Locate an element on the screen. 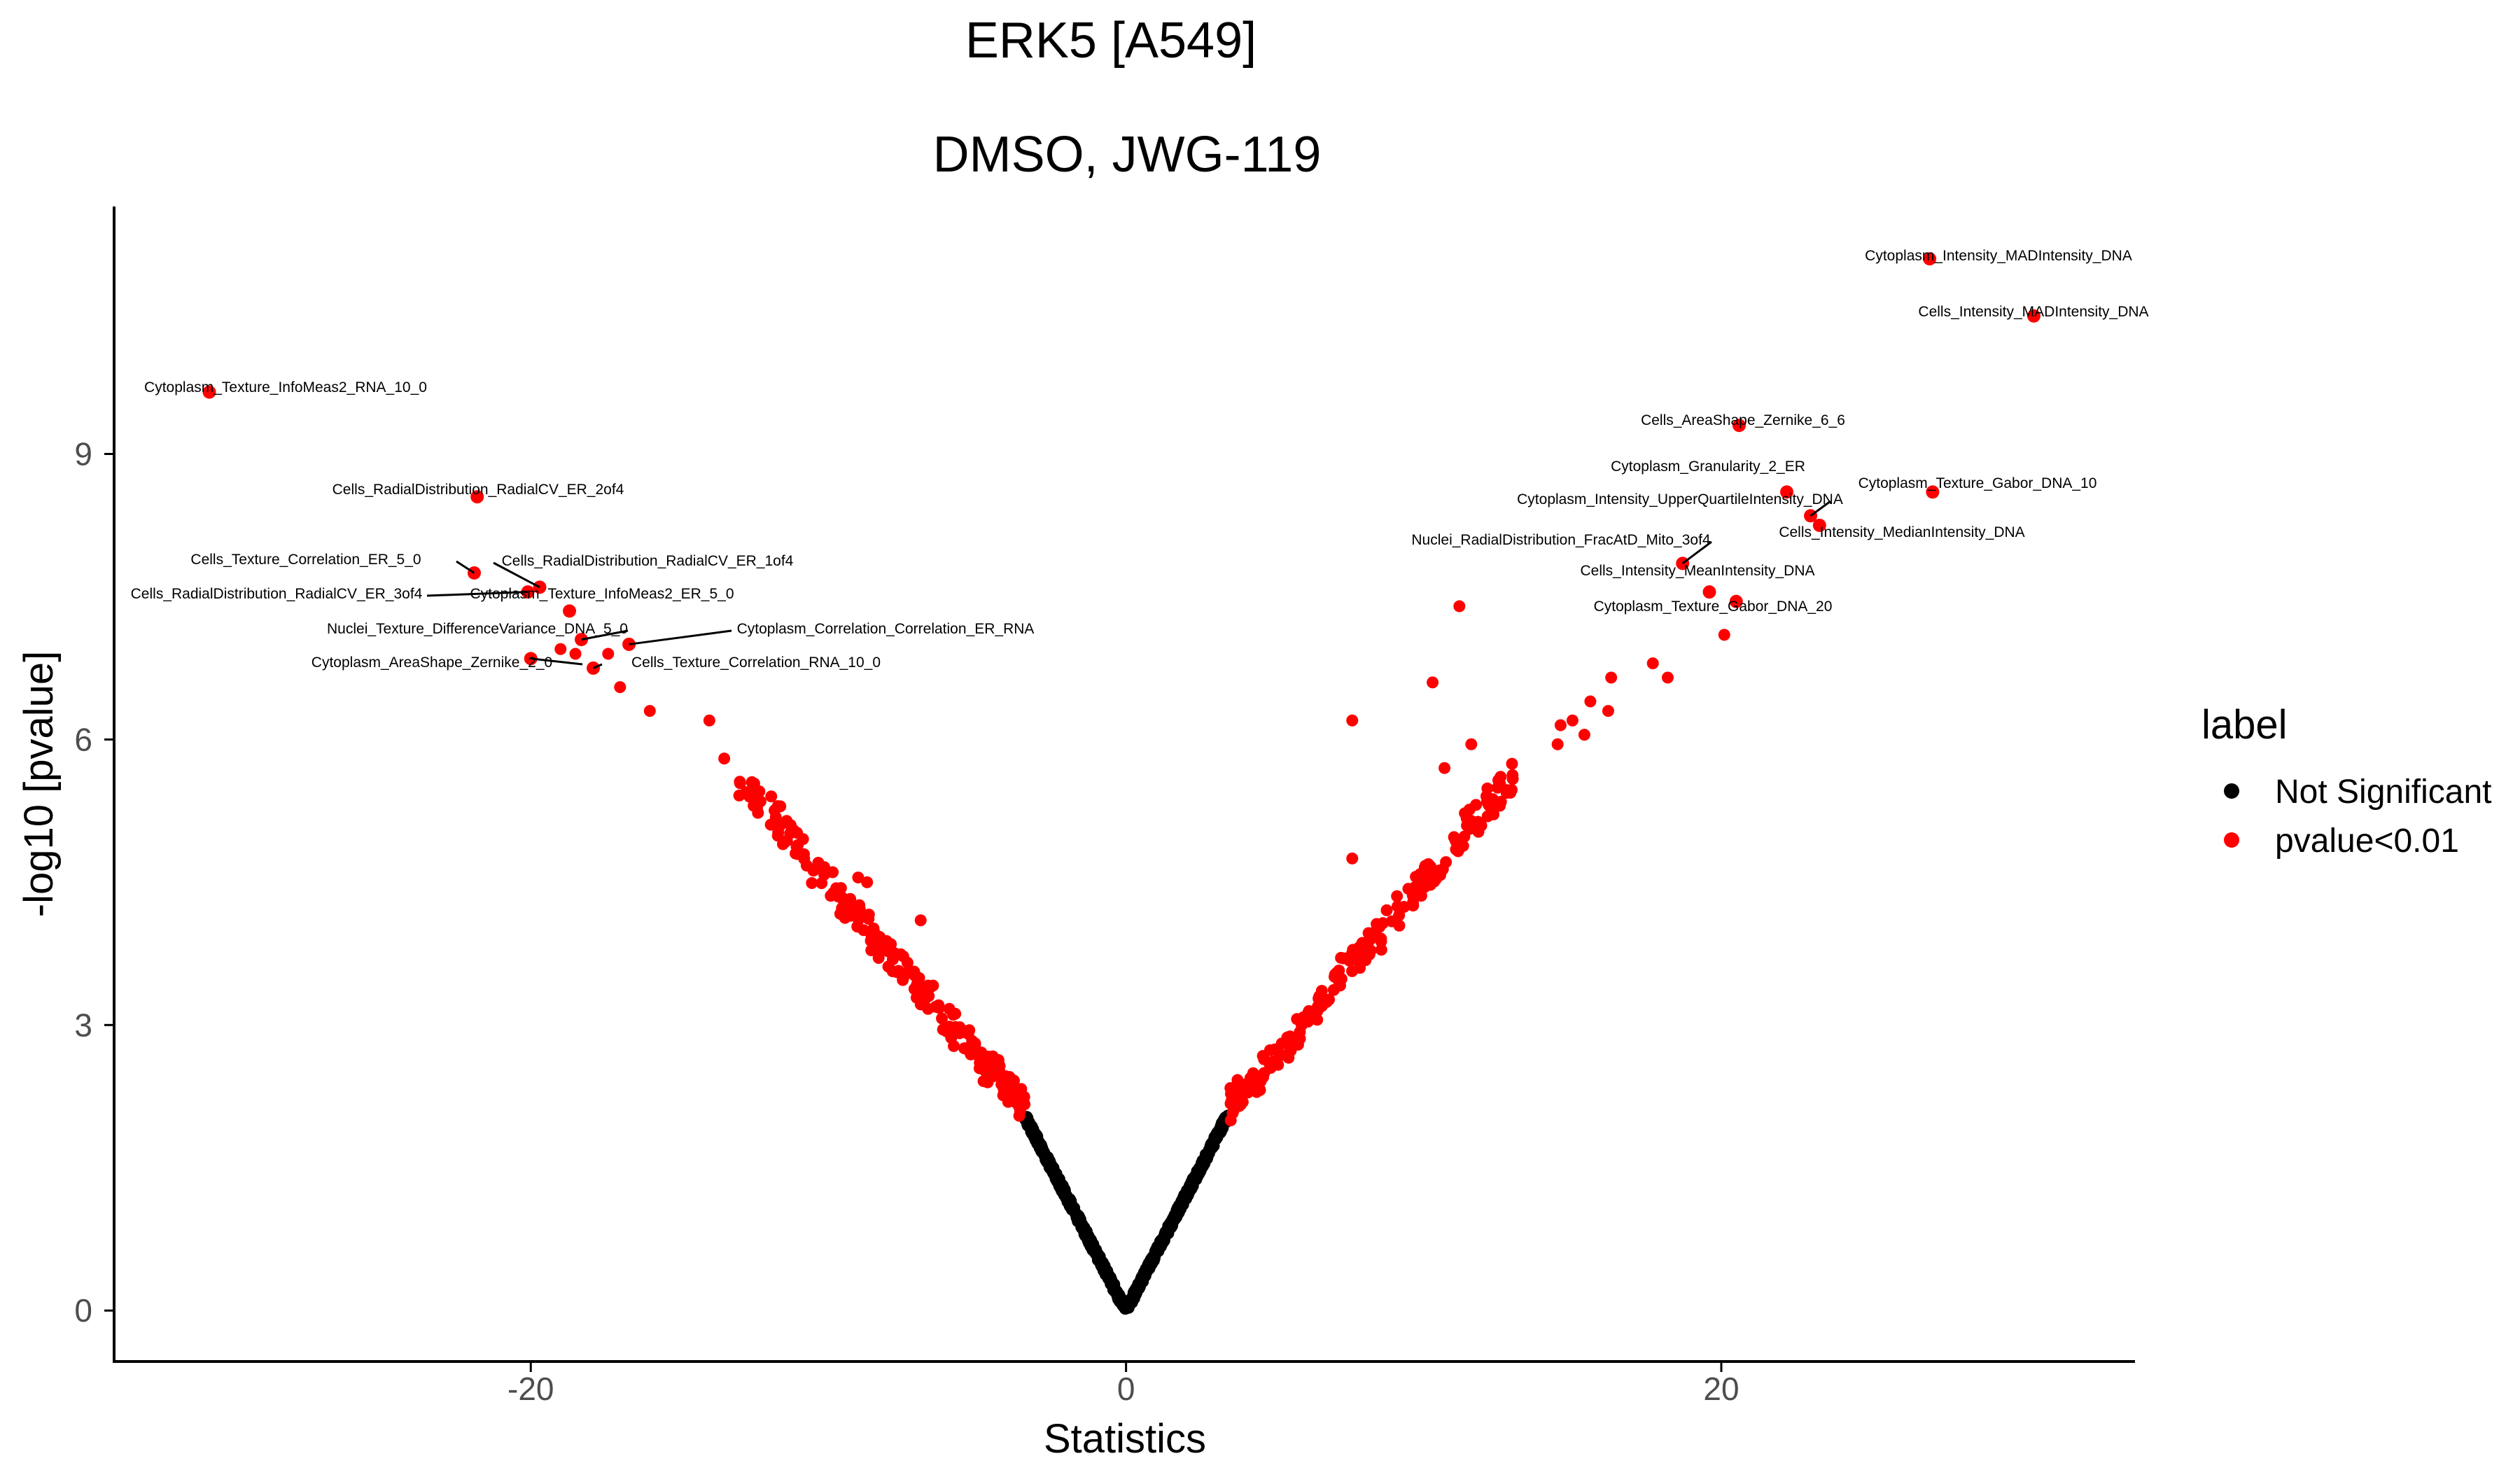 The width and height of the screenshot is (2520, 1470). point-label: Cells_Texture_Correlation_RNA_10_0 is located at coordinates (756, 662).